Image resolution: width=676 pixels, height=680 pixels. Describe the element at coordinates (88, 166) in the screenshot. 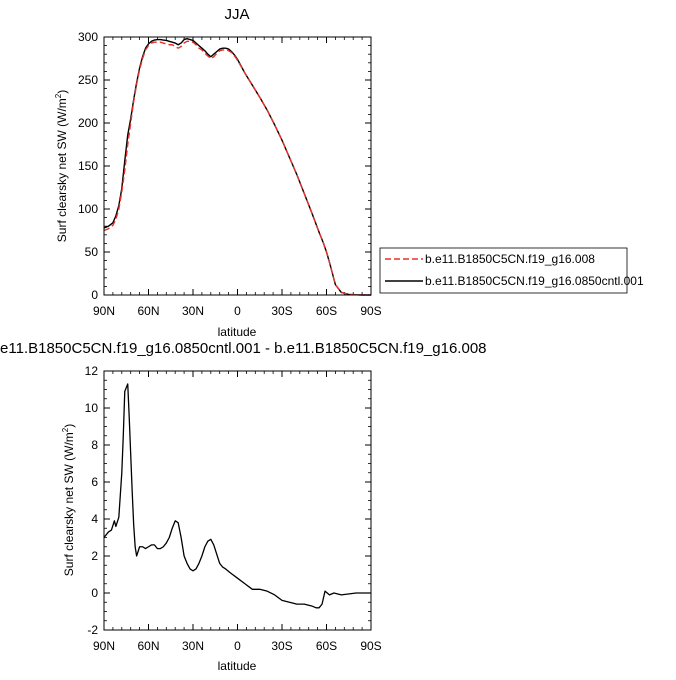

I see `top-y-tick-label: 150` at that location.